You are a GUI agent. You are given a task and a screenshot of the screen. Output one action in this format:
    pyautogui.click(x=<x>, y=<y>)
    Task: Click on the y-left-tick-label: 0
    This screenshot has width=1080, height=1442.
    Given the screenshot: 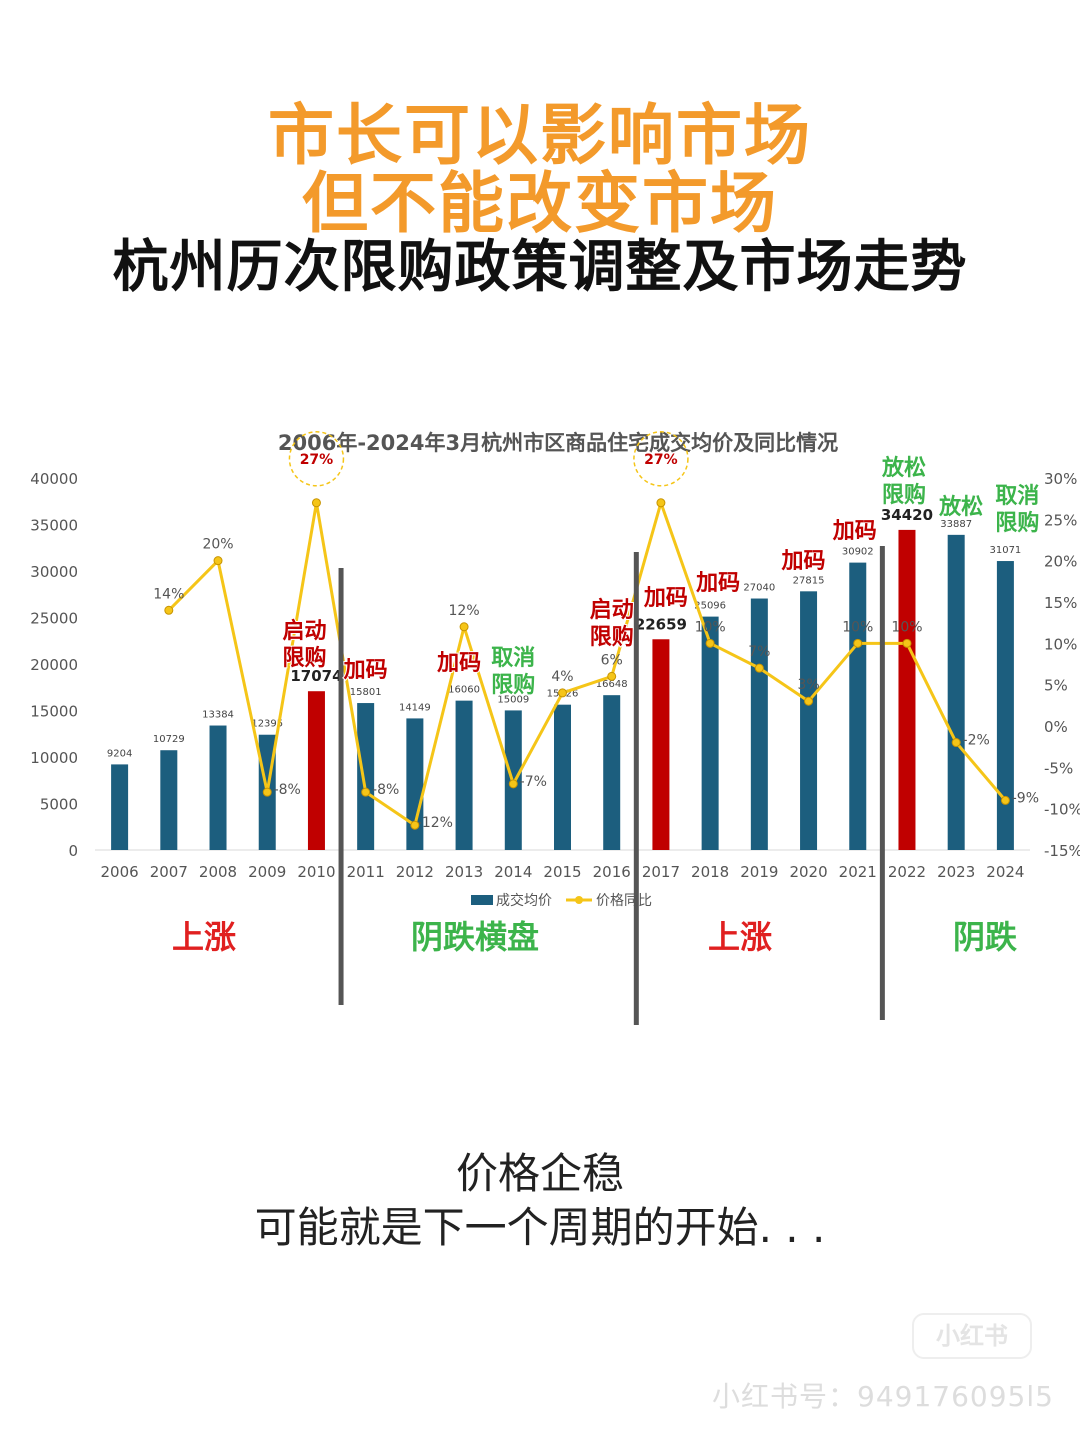 What is the action you would take?
    pyautogui.click(x=73, y=851)
    